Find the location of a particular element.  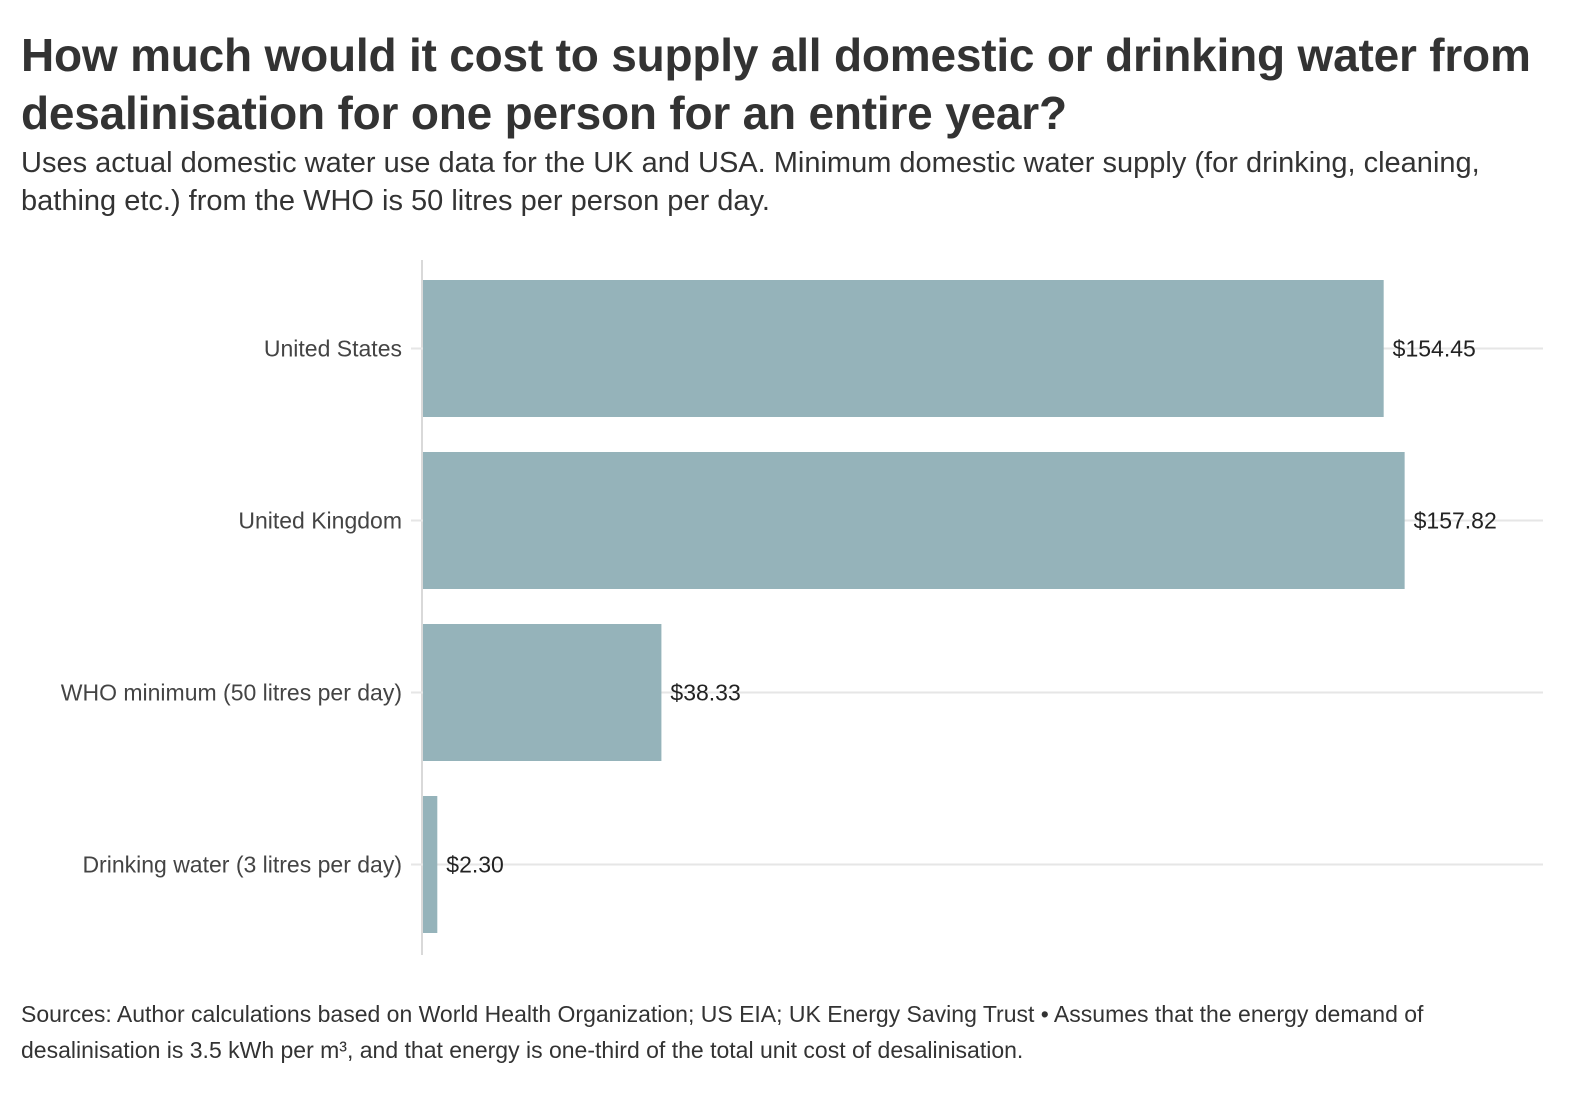

category-label: WHO minimum (50 litres per day) is located at coordinates (231, 693).